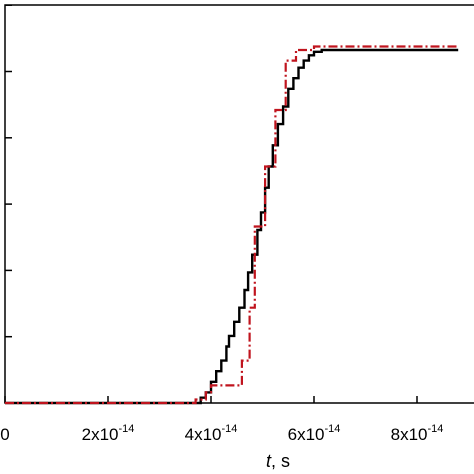 This screenshot has height=474, width=474. Describe the element at coordinates (314, 433) in the screenshot. I see `x-tick-label: 6x10⁻¹⁴` at that location.